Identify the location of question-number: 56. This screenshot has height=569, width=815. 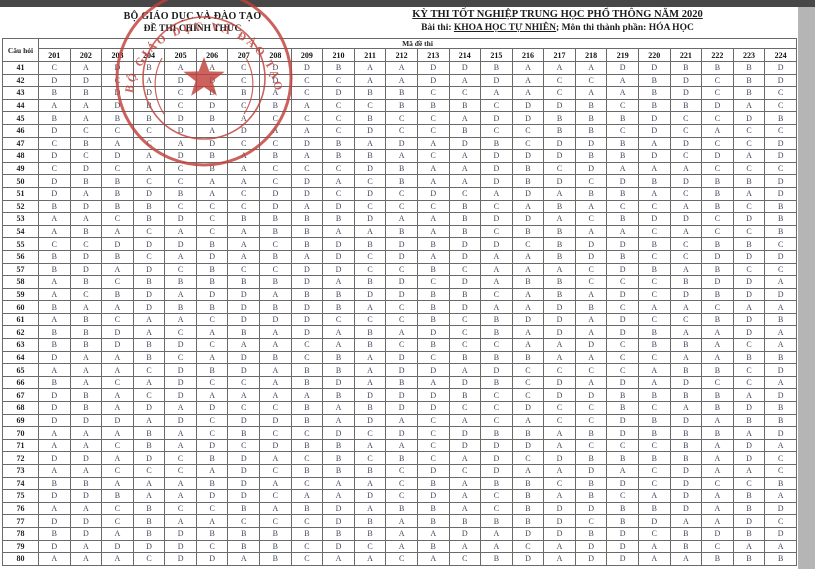
(20, 256).